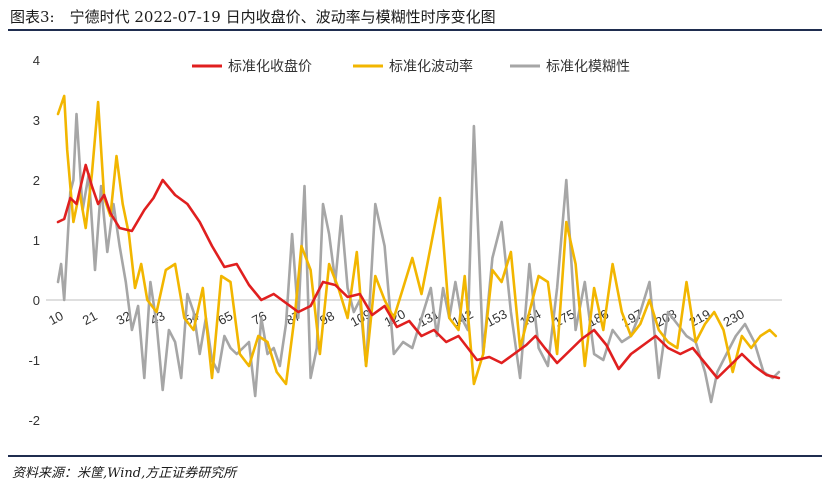 This screenshot has width=830, height=488. I want to click on source-note: 资料来源：米筐,Wind,方正证券研究所, so click(124, 473).